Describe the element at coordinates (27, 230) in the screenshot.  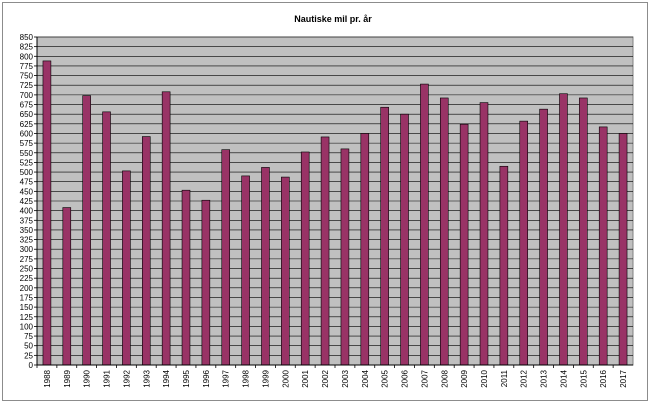
I see `y-tick-label: 350` at that location.